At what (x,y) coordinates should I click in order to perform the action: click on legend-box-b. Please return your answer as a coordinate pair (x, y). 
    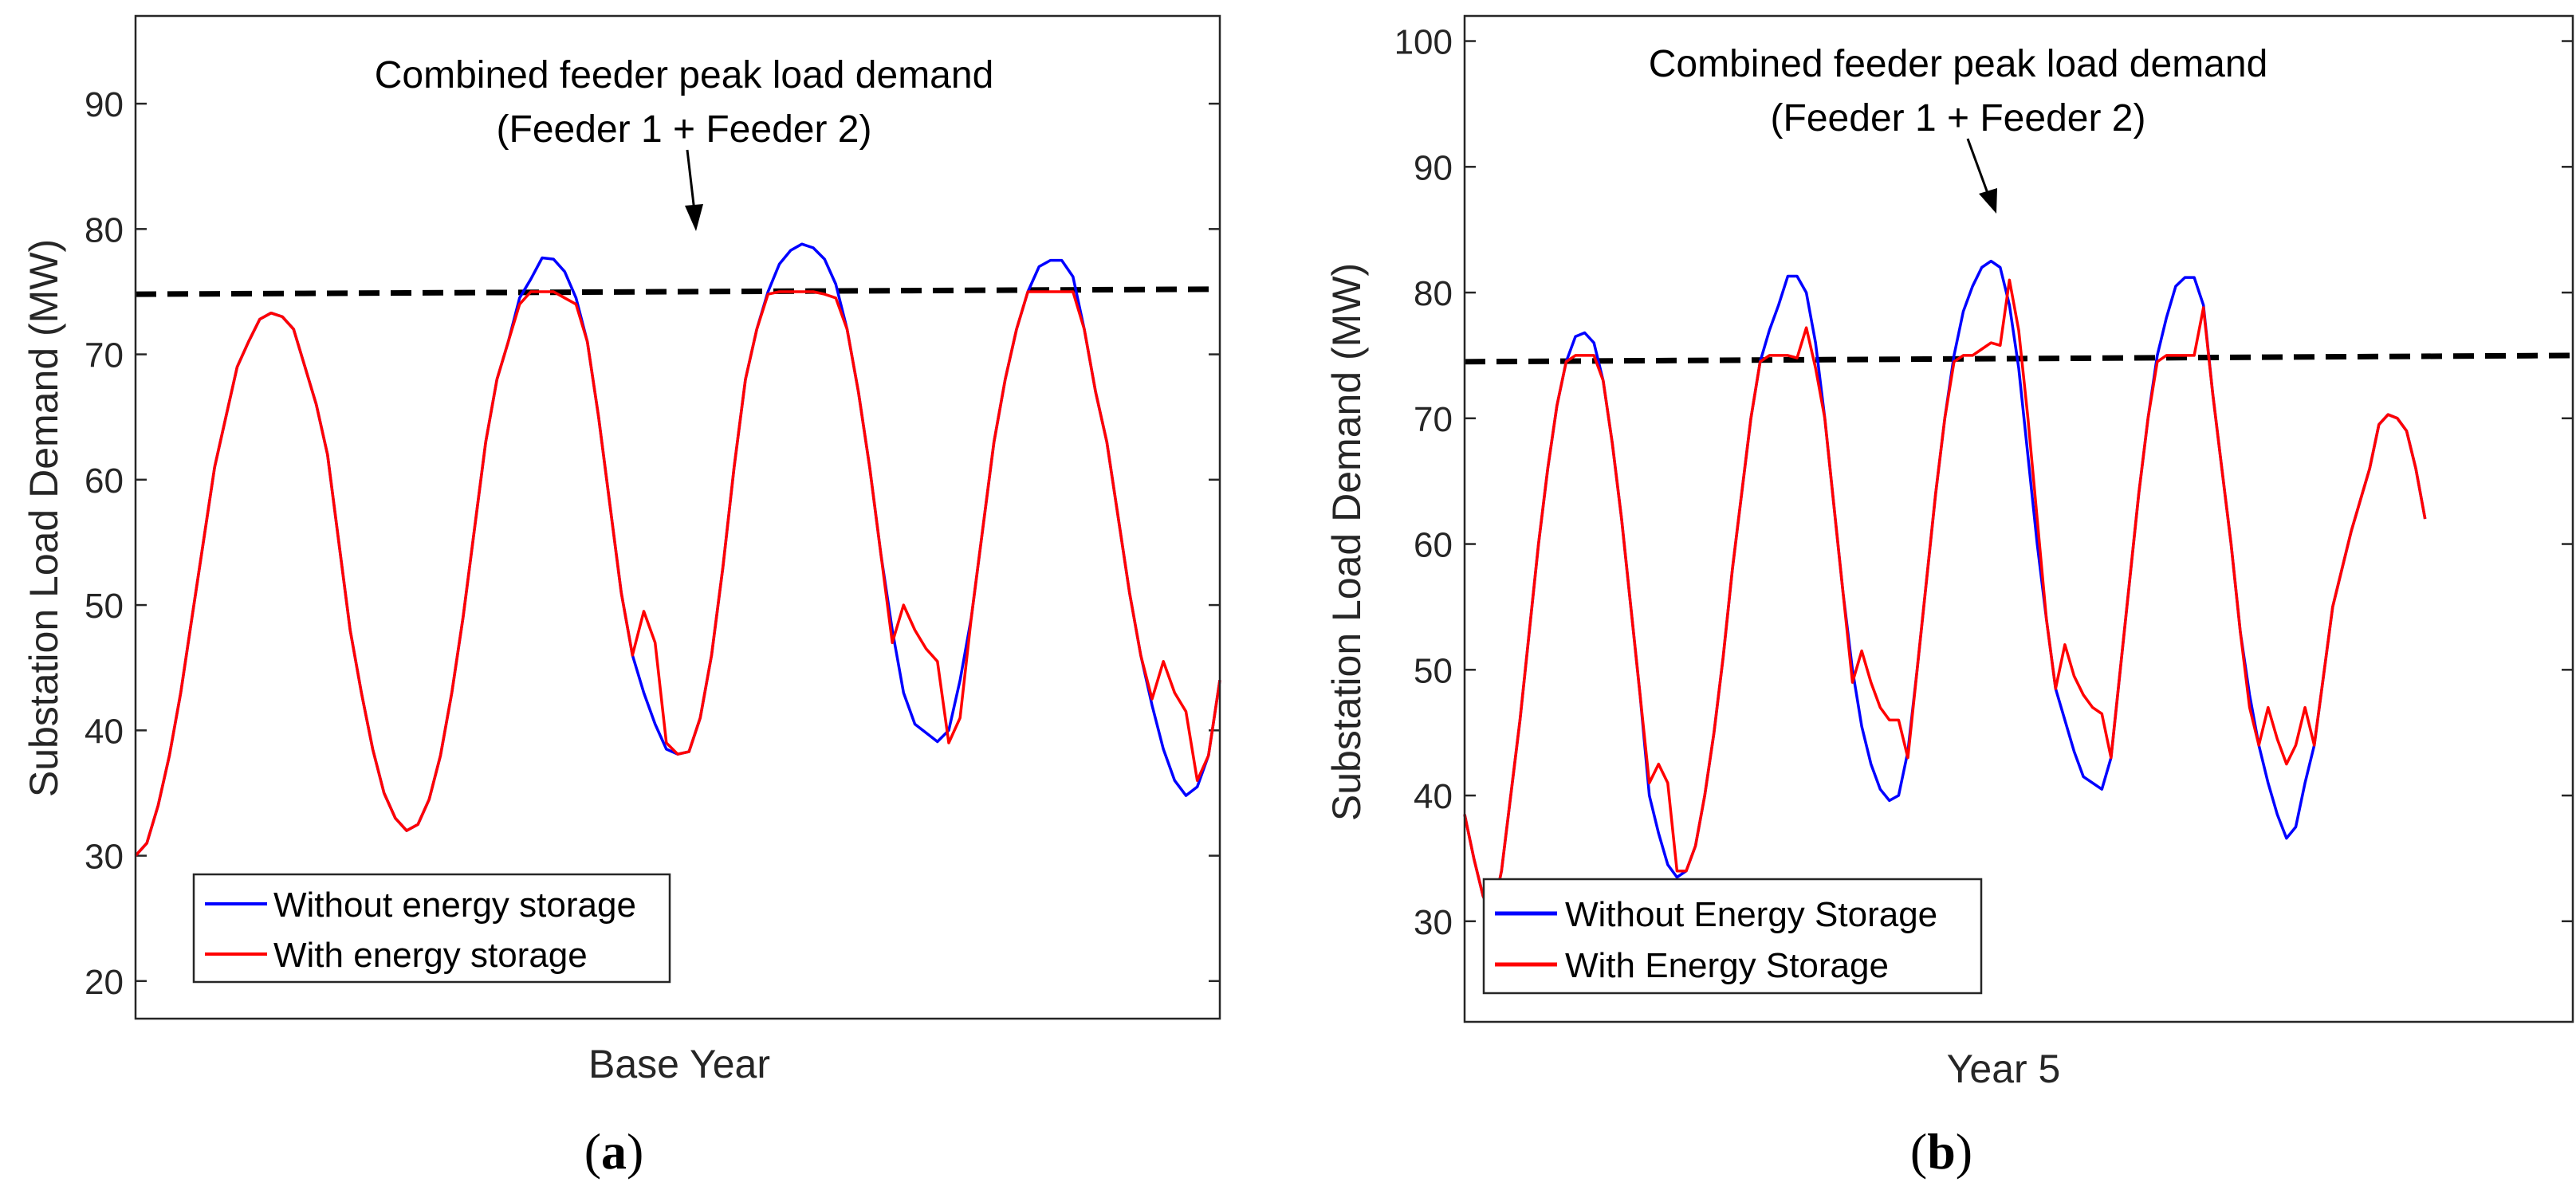
    Looking at the image, I should click on (1733, 936).